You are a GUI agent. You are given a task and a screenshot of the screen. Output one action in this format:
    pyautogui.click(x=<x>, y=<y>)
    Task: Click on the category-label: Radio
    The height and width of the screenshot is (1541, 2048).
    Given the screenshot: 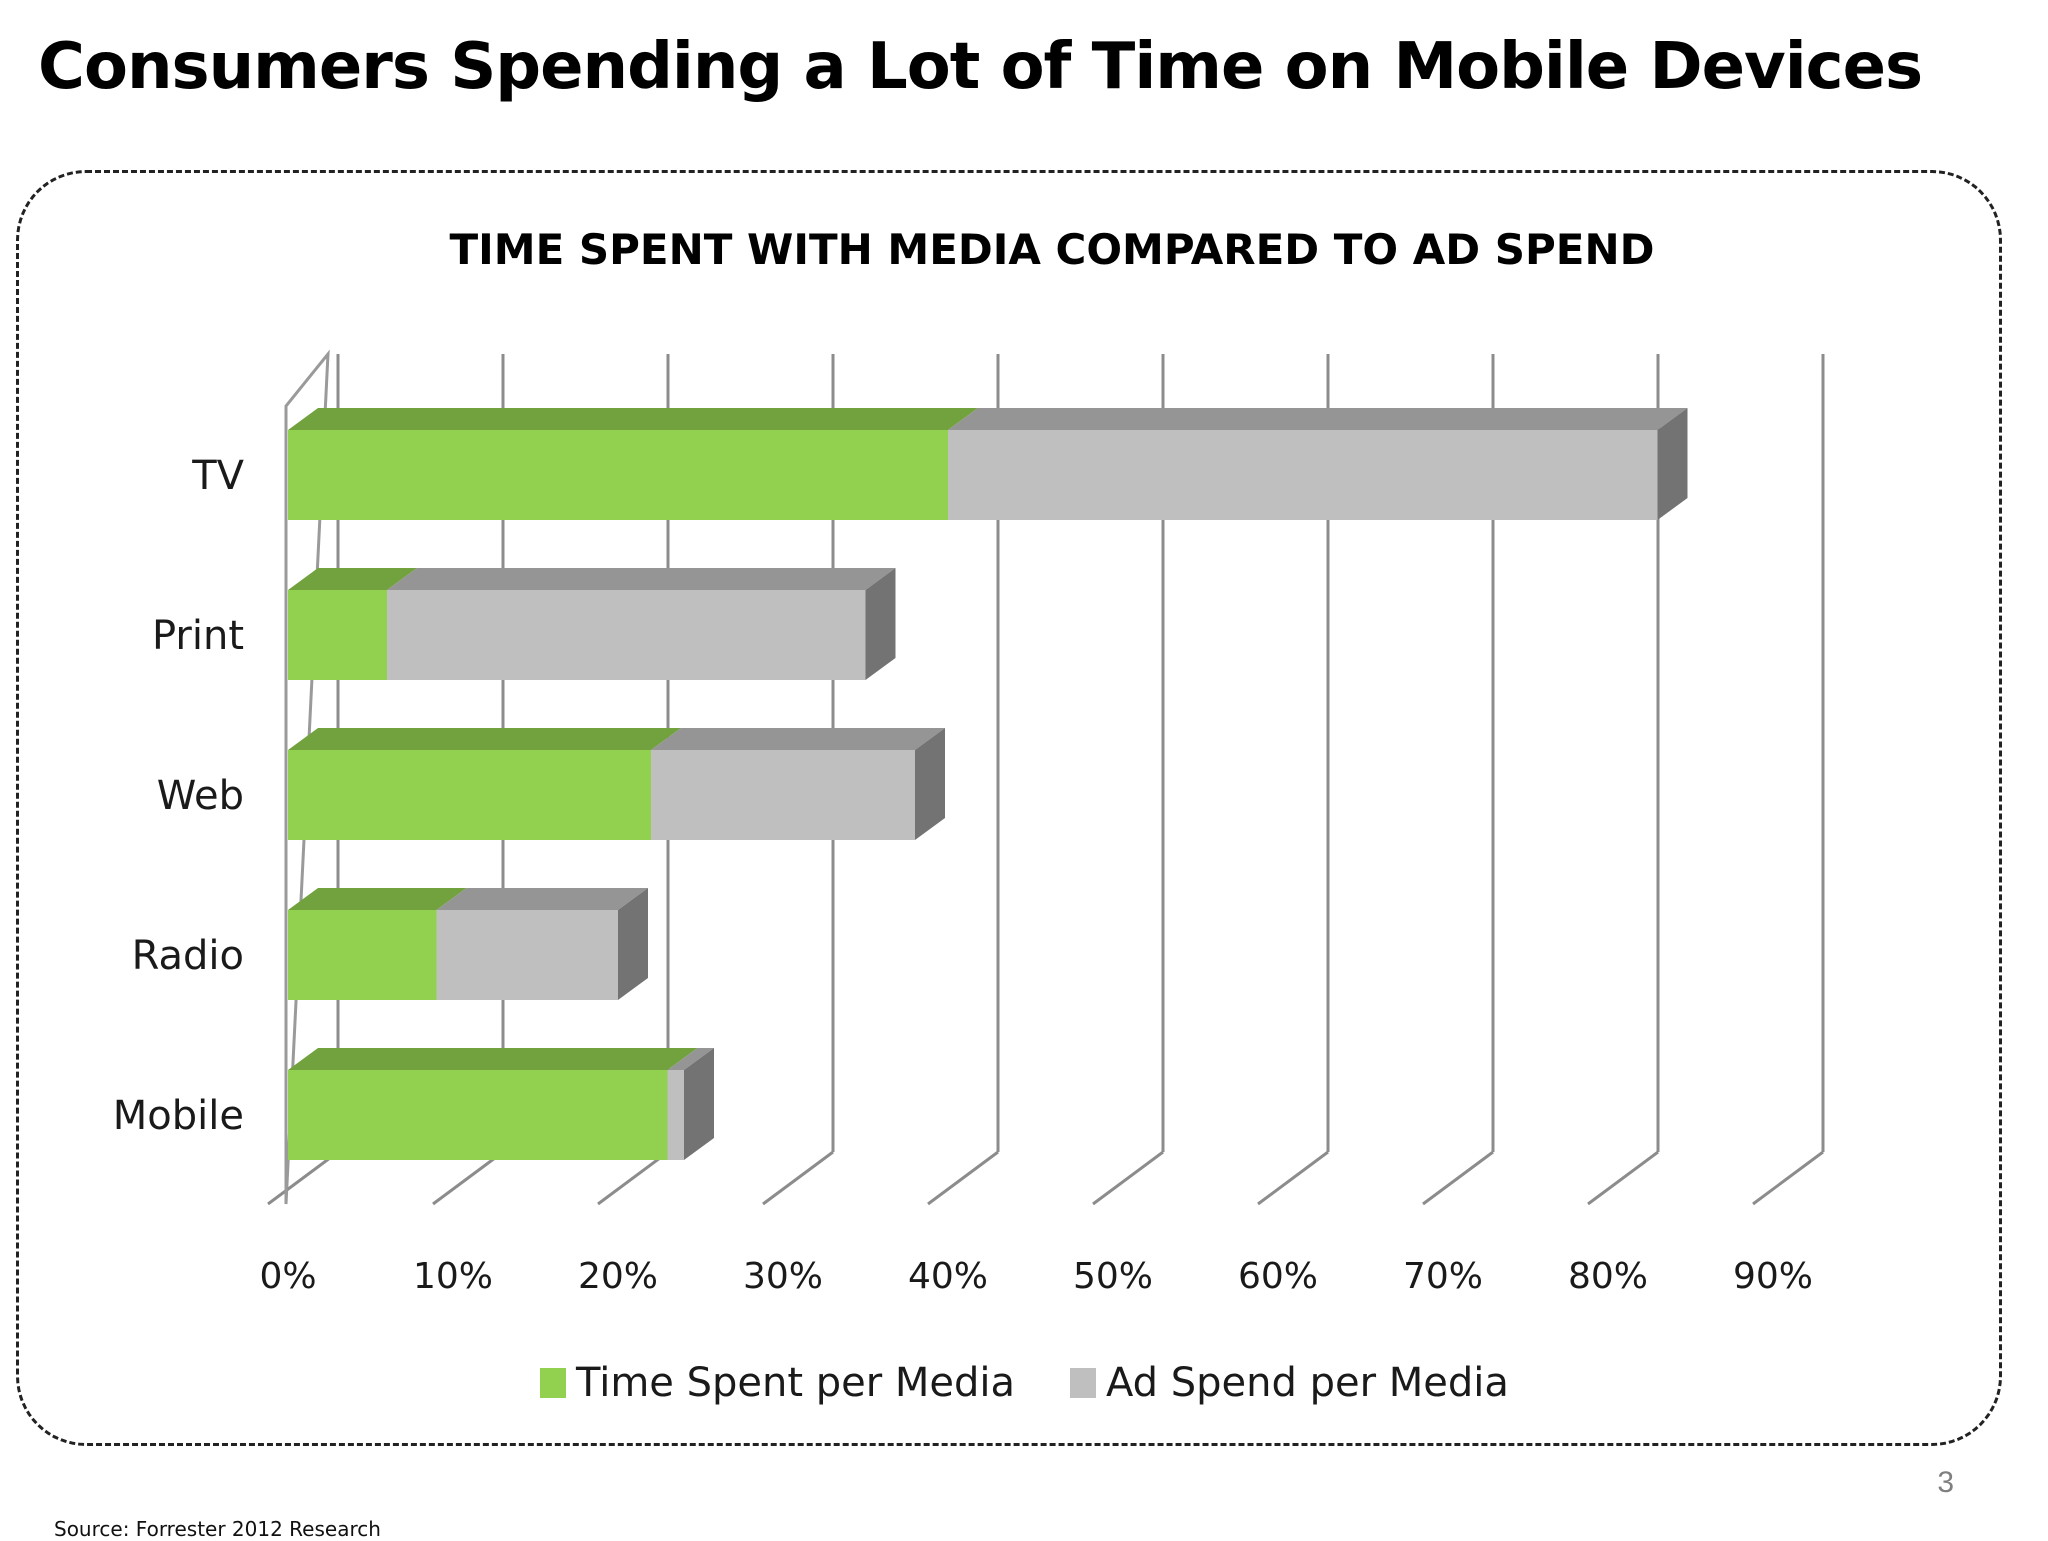 What is the action you would take?
    pyautogui.click(x=188, y=956)
    